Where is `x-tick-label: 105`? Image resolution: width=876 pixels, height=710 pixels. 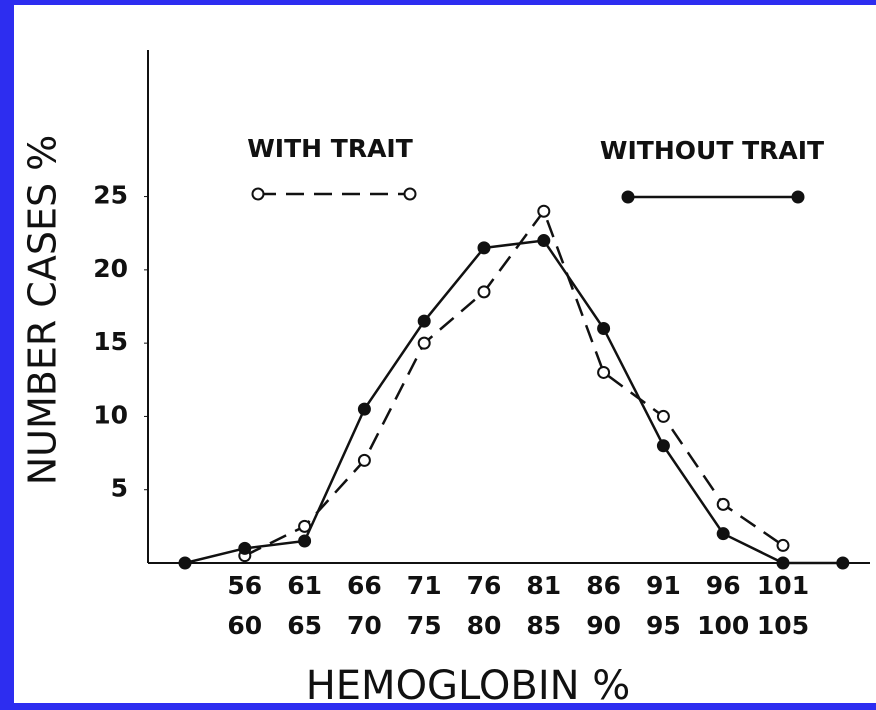 x-tick-label: 105 is located at coordinates (783, 625).